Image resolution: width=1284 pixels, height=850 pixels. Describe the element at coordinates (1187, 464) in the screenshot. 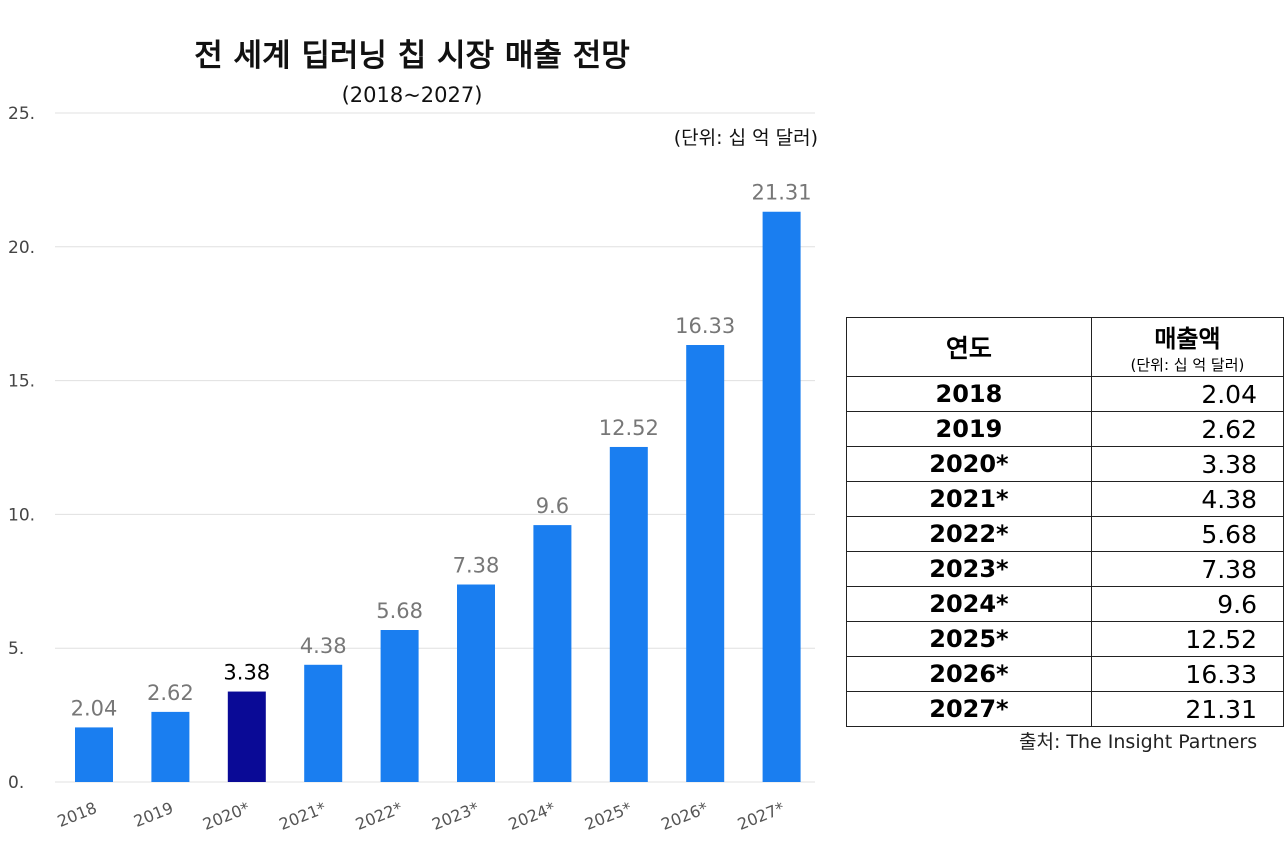

I see `table-cell-value: 3.38` at that location.